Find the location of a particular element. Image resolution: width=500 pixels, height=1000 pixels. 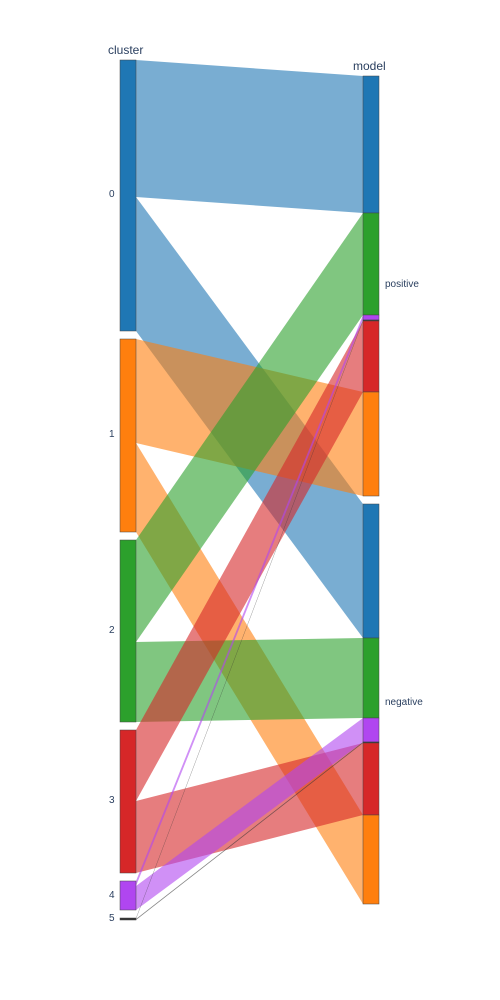

node-label-2: 2 is located at coordinates (112, 630).